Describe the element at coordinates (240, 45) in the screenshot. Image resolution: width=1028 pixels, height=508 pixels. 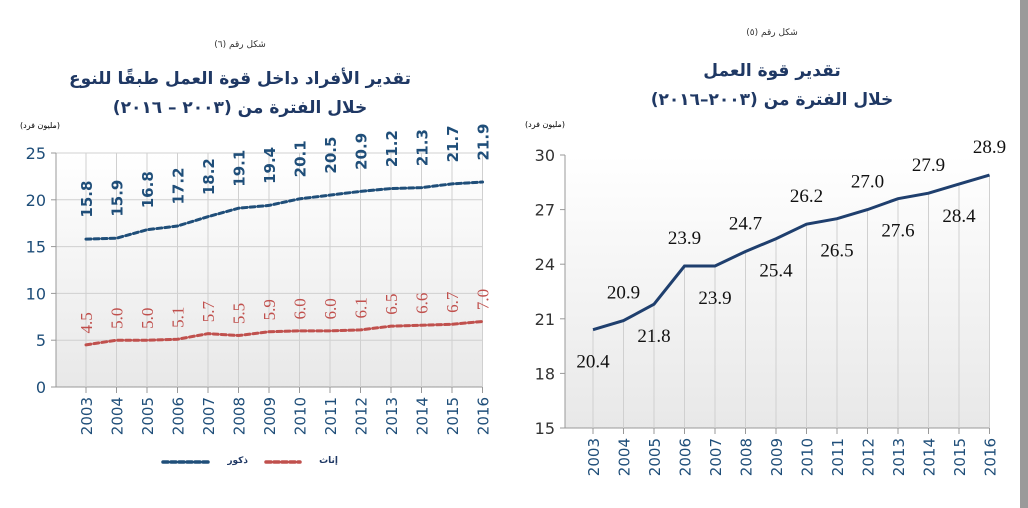
I see `figure-label: شكل رقم (٦)` at that location.